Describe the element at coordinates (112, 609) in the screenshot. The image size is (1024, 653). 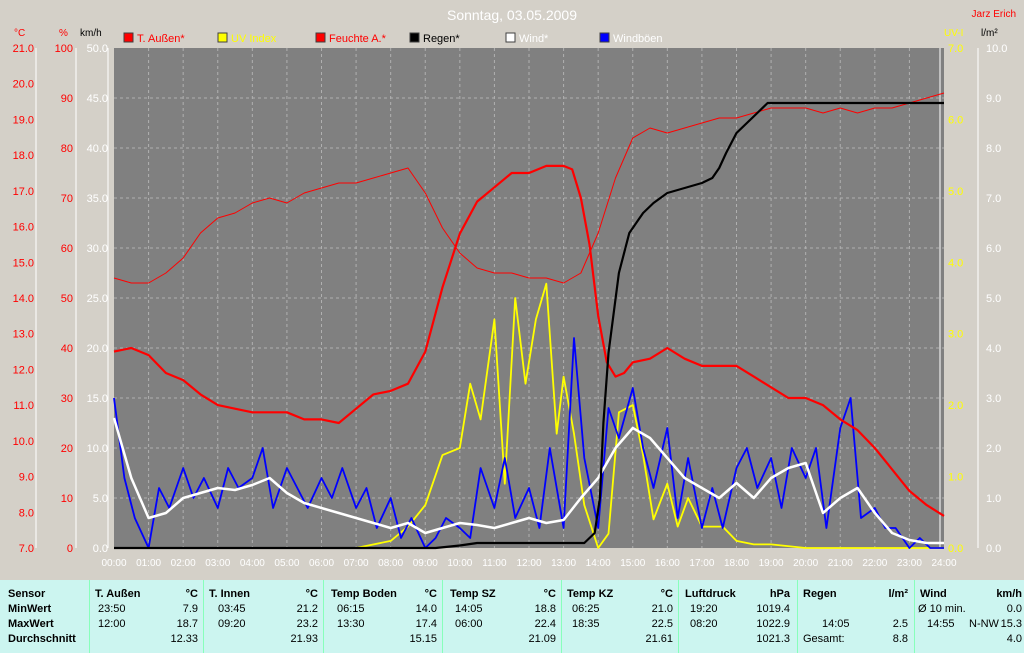
I see `min-time: 23:50` at that location.